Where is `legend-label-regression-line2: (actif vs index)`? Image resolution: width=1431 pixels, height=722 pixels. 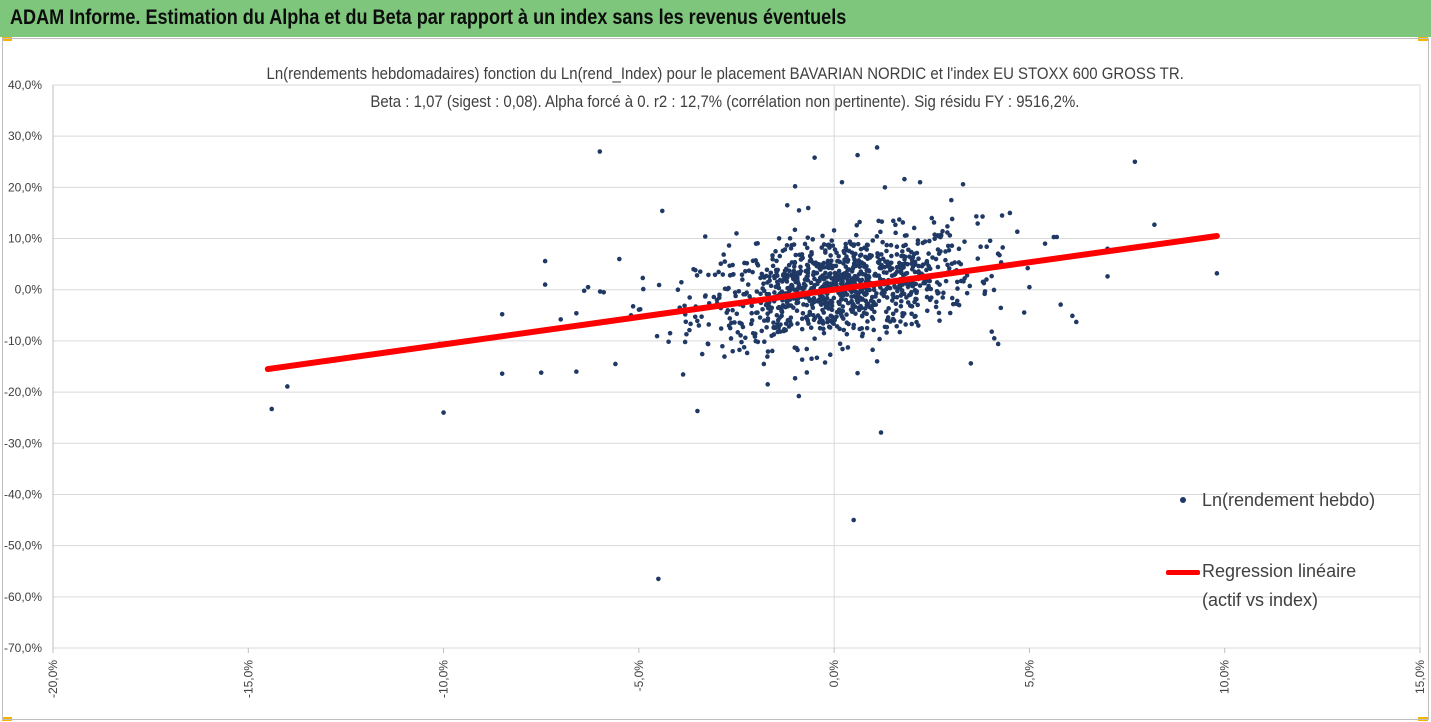
legend-label-regression-line2: (actif vs index) is located at coordinates (1260, 600).